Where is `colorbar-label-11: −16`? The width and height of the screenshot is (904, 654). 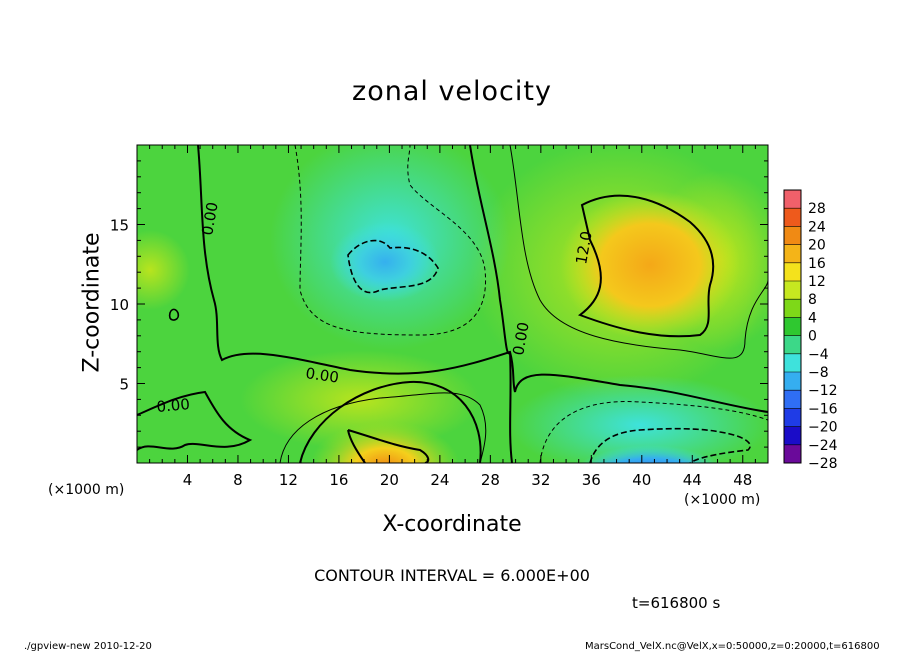 colorbar-label-11: −16 is located at coordinates (823, 409).